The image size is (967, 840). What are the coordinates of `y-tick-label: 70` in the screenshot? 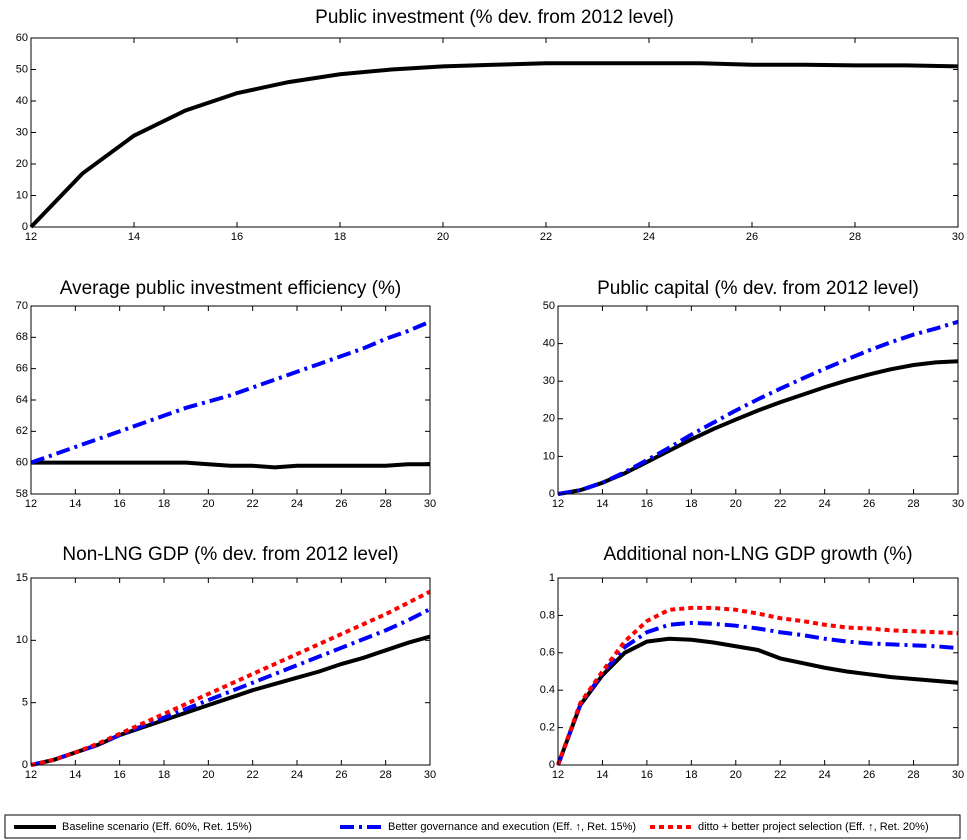 It's located at (22, 306).